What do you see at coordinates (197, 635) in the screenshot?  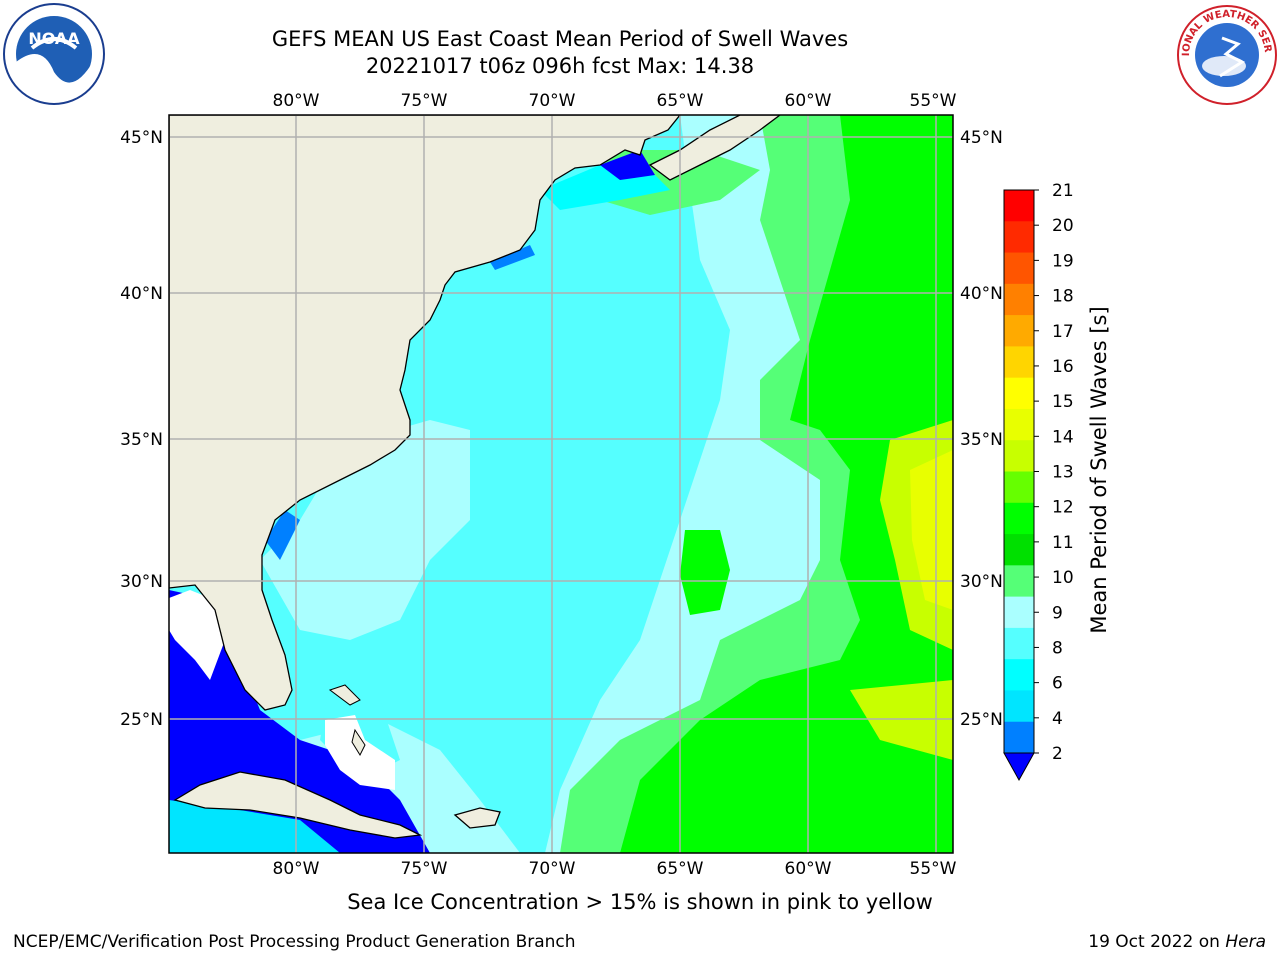 I see `no-data-mask-gulf` at bounding box center [197, 635].